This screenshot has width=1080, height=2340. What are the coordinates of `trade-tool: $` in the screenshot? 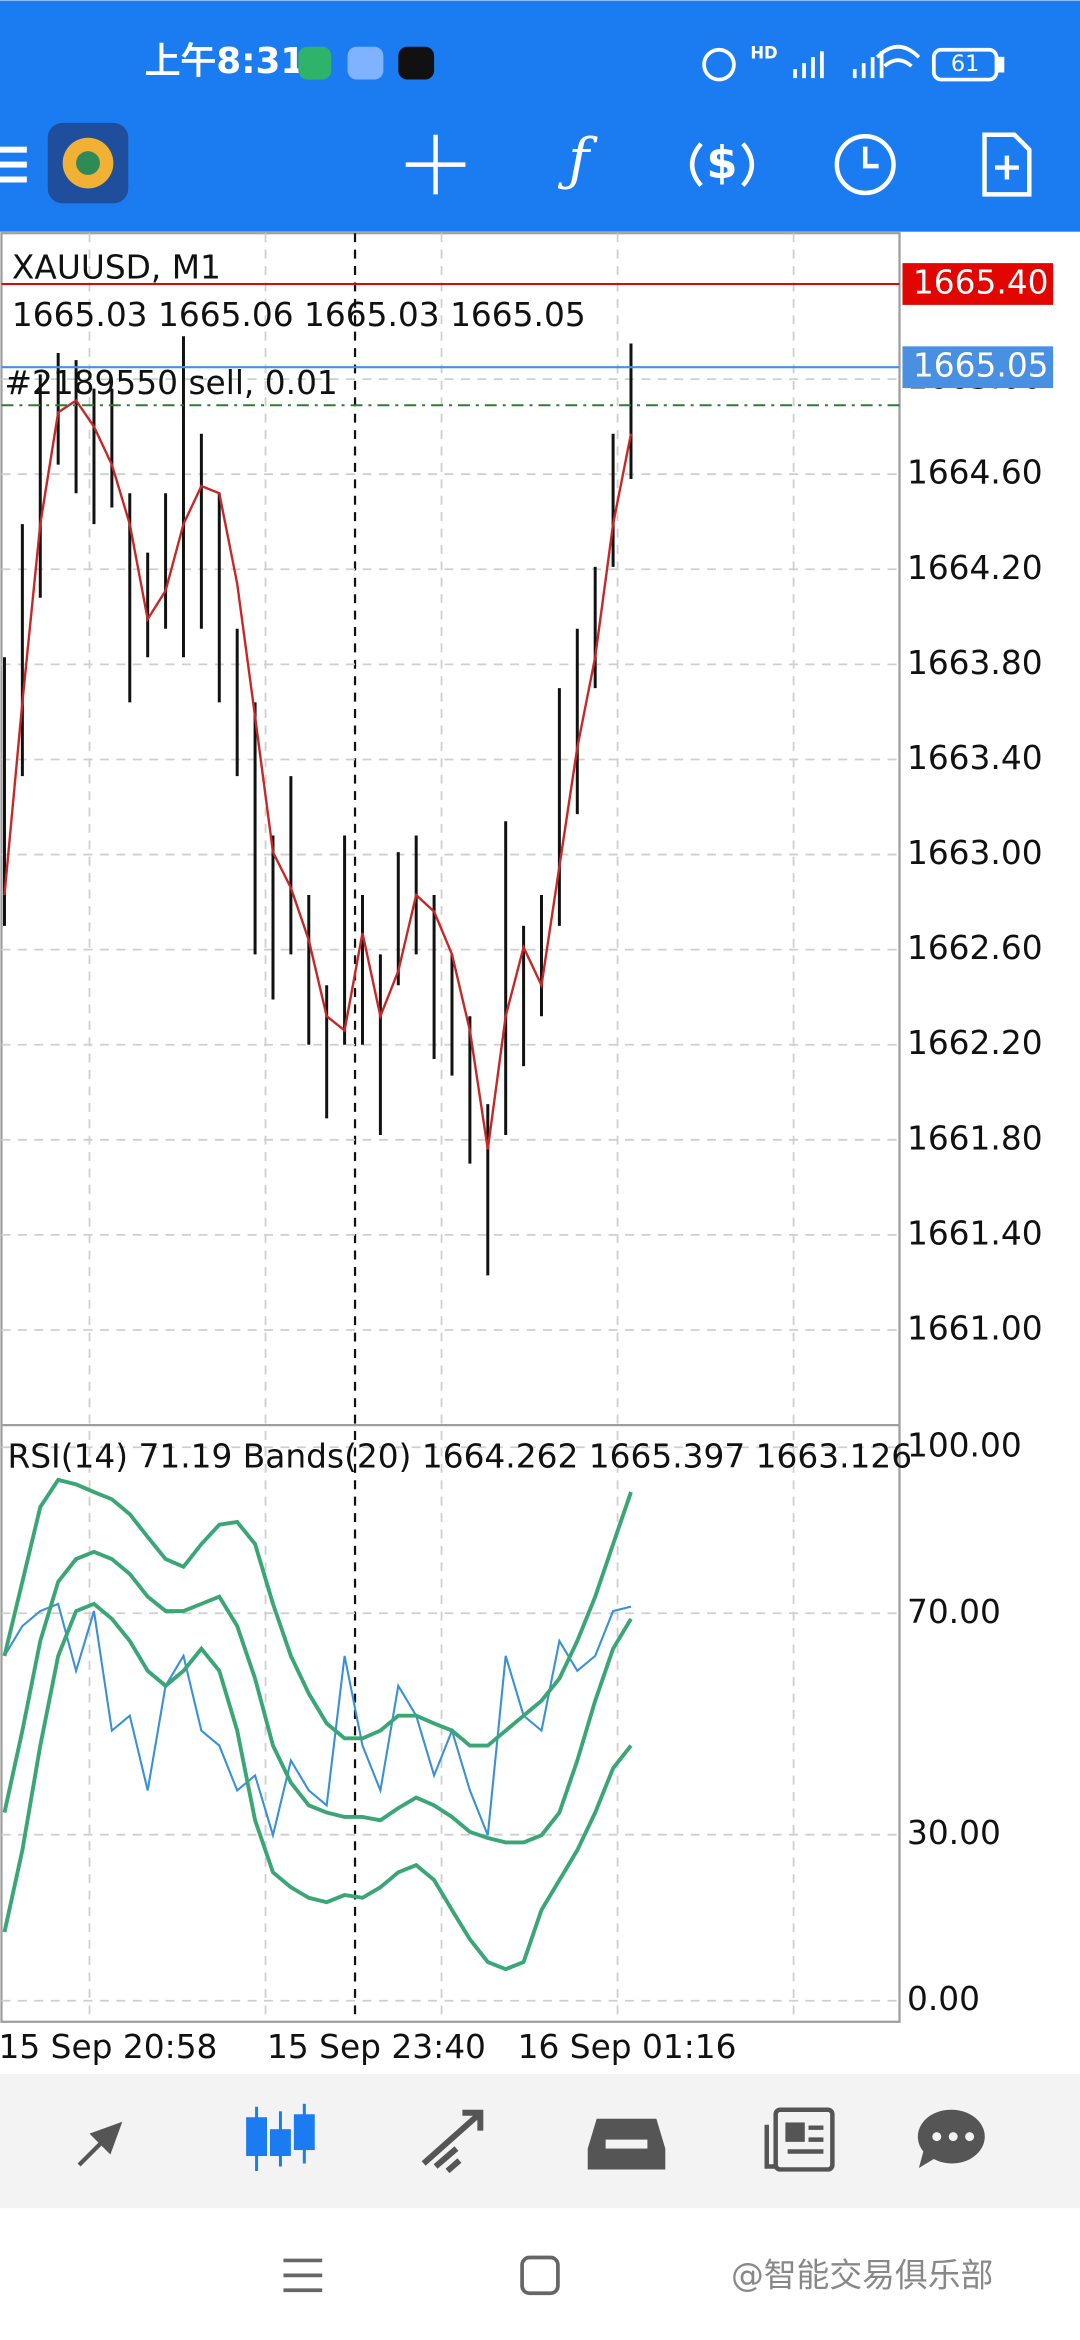 It's located at (722, 162).